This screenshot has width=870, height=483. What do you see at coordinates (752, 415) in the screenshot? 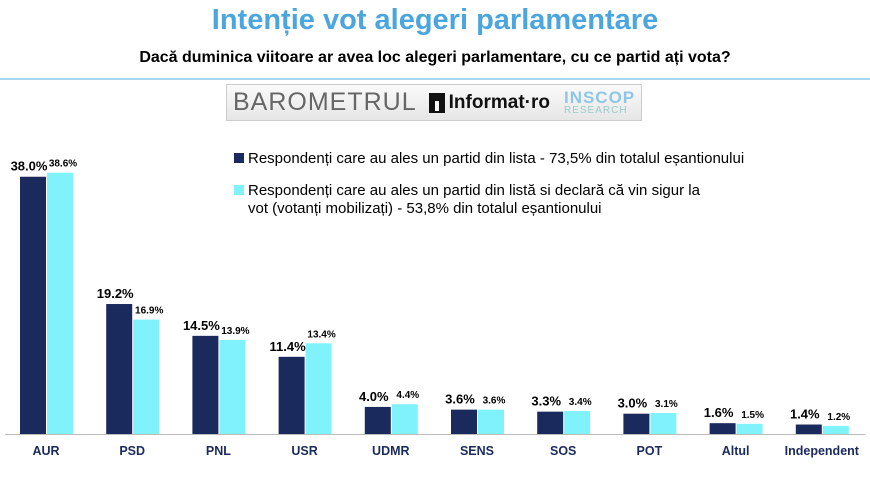
I see `data-label: 1.5%` at bounding box center [752, 415].